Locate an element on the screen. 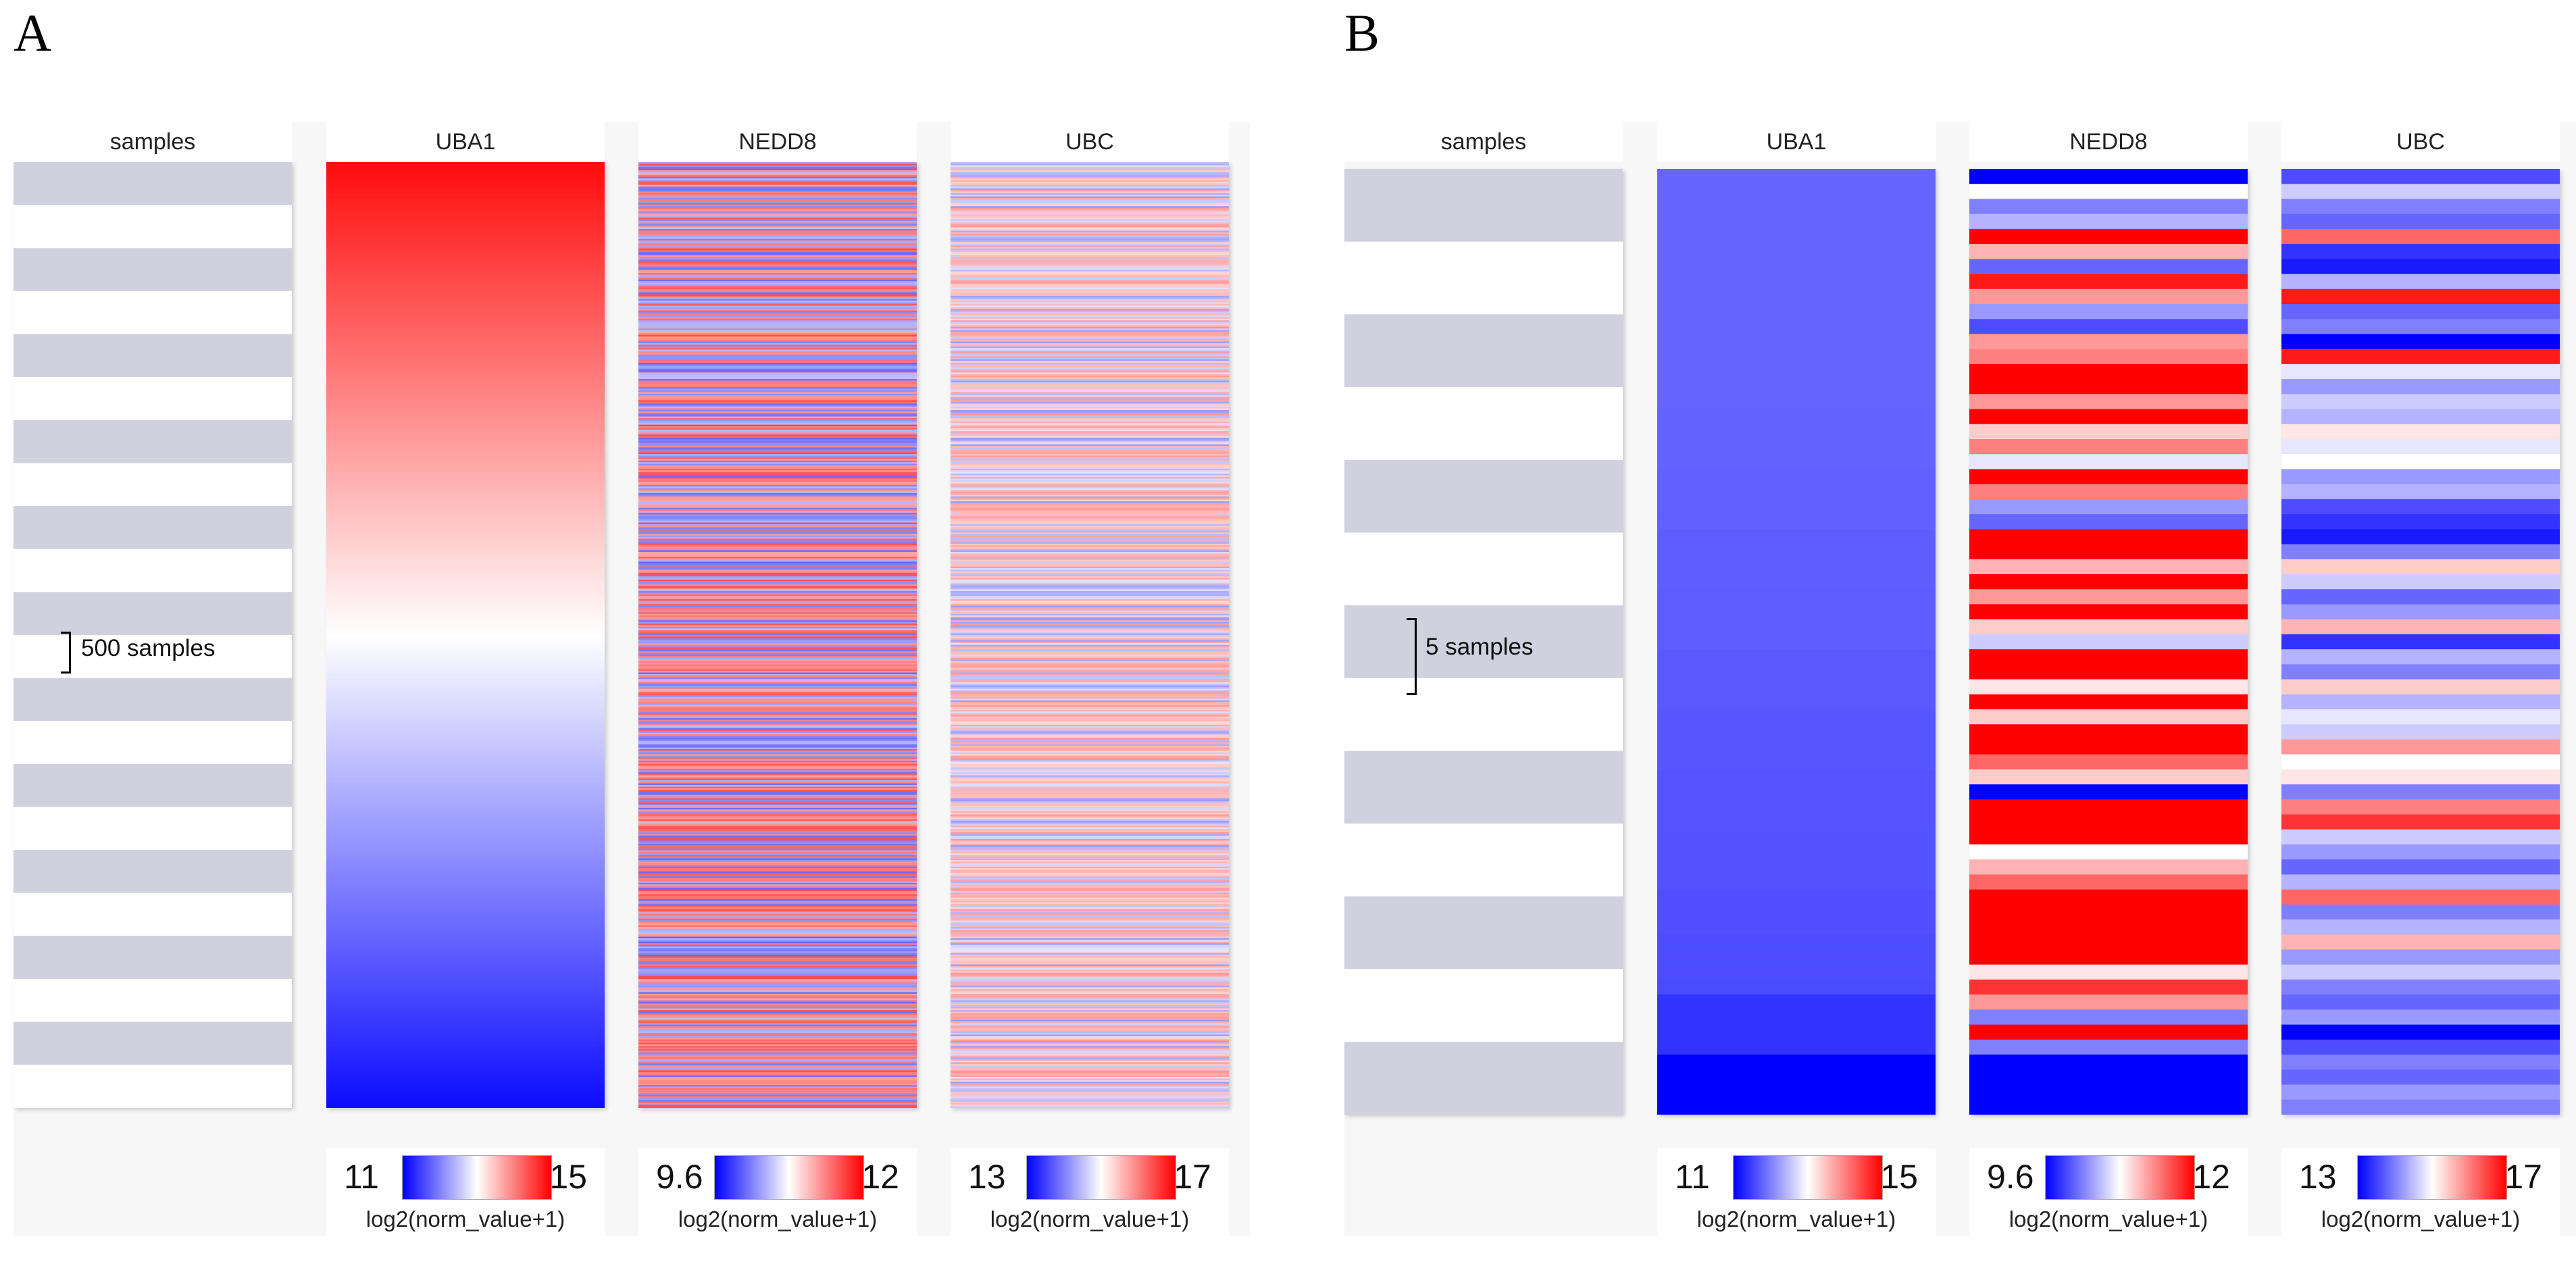  panel-label-b: B is located at coordinates (1362, 32).